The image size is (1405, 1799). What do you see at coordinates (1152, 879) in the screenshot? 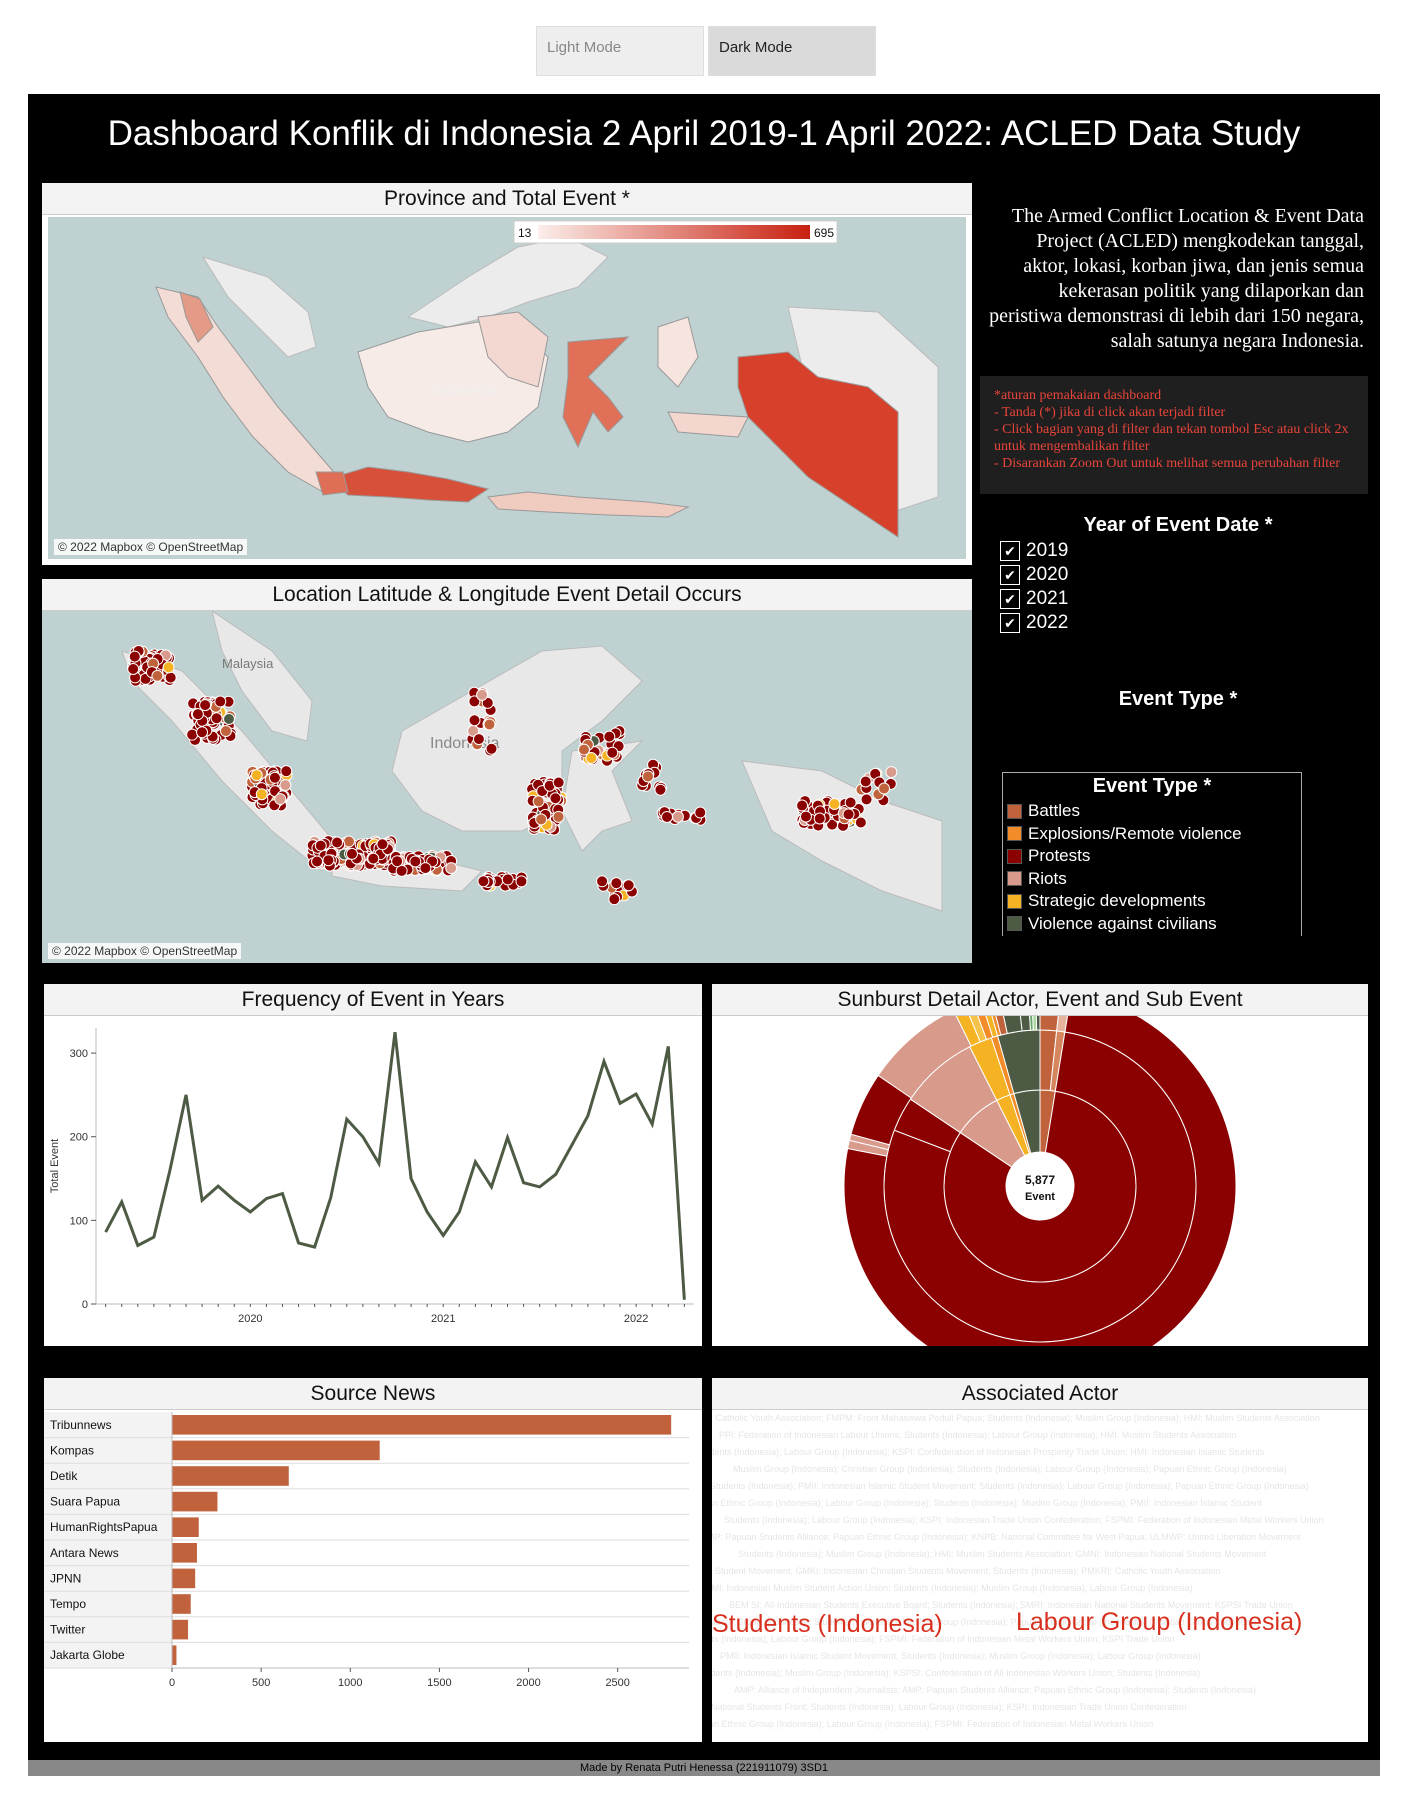
I see `legend-item-riots: Riots` at bounding box center [1152, 879].